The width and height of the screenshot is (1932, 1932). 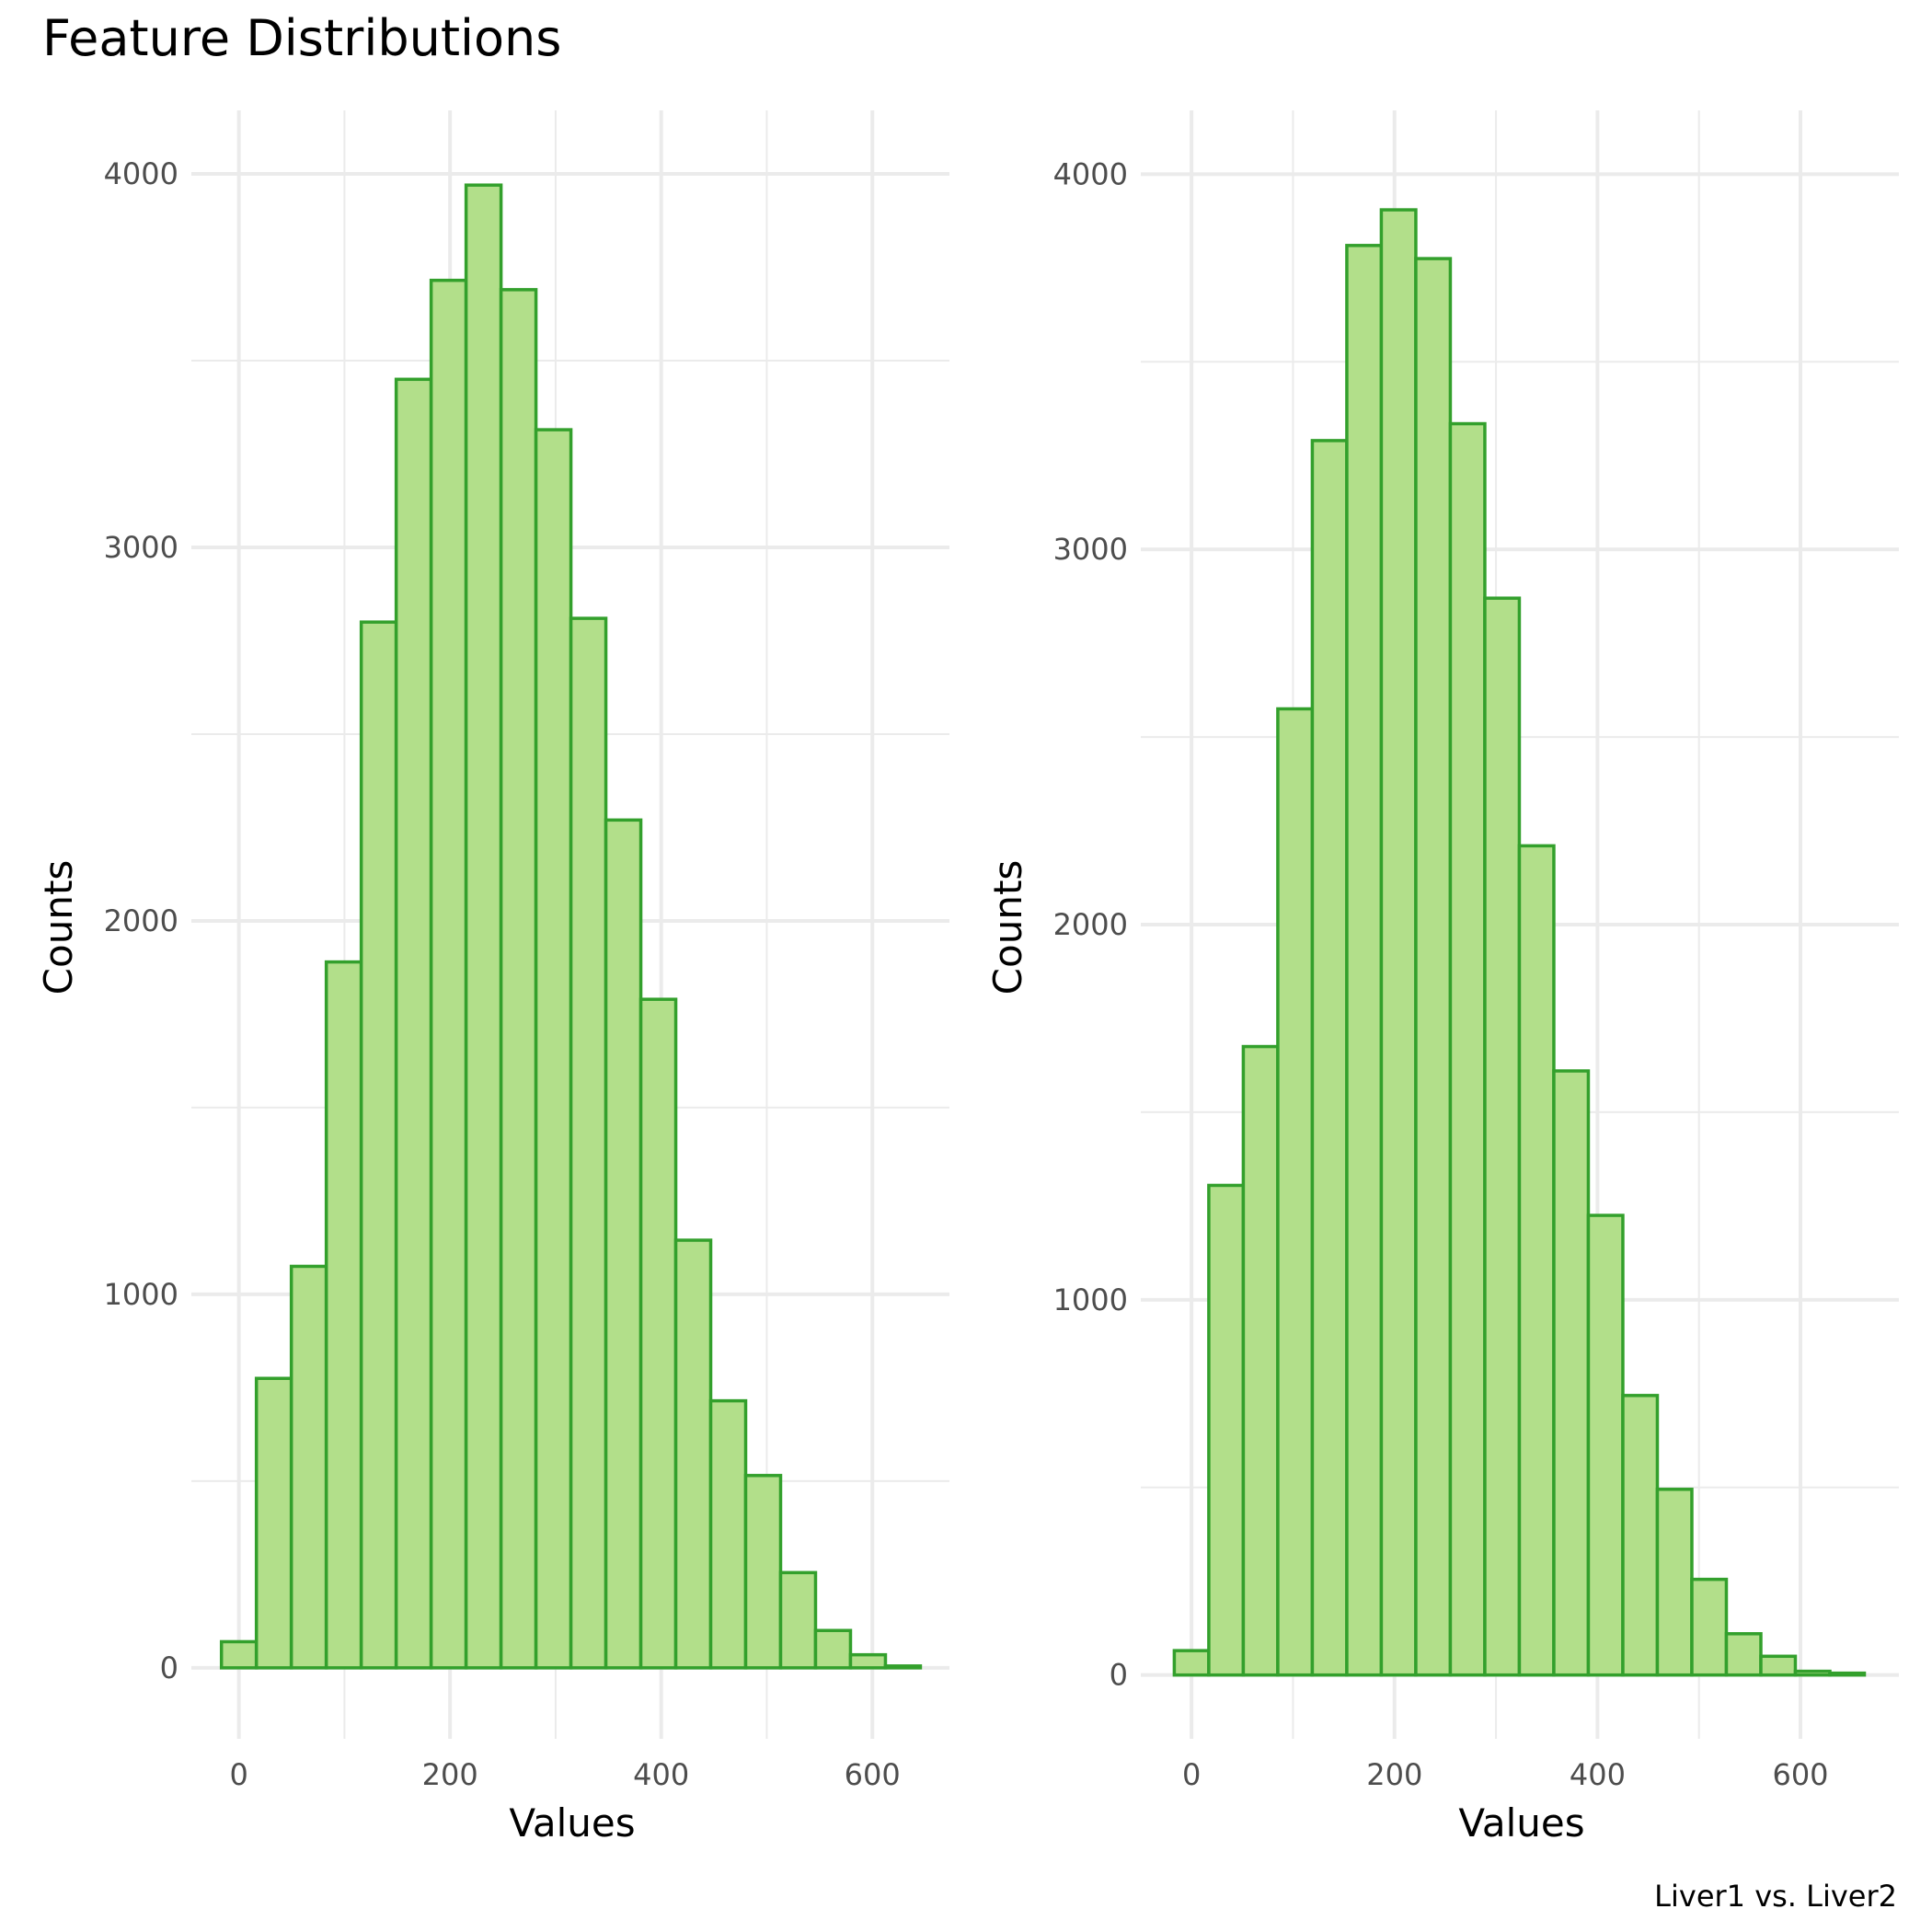 I want to click on x-axis-title-right: Values, so click(x=1521, y=1823).